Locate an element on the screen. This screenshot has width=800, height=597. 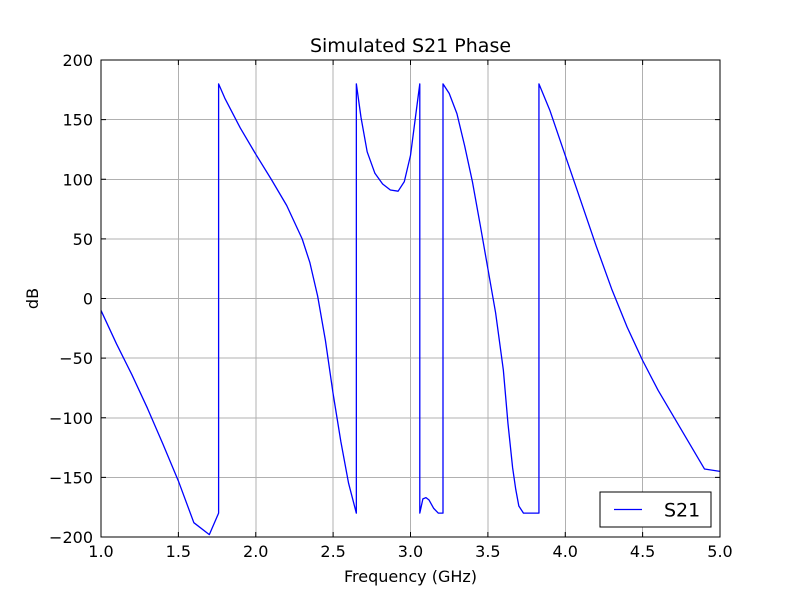
x-tick-label: 3.0 is located at coordinates (410, 551).